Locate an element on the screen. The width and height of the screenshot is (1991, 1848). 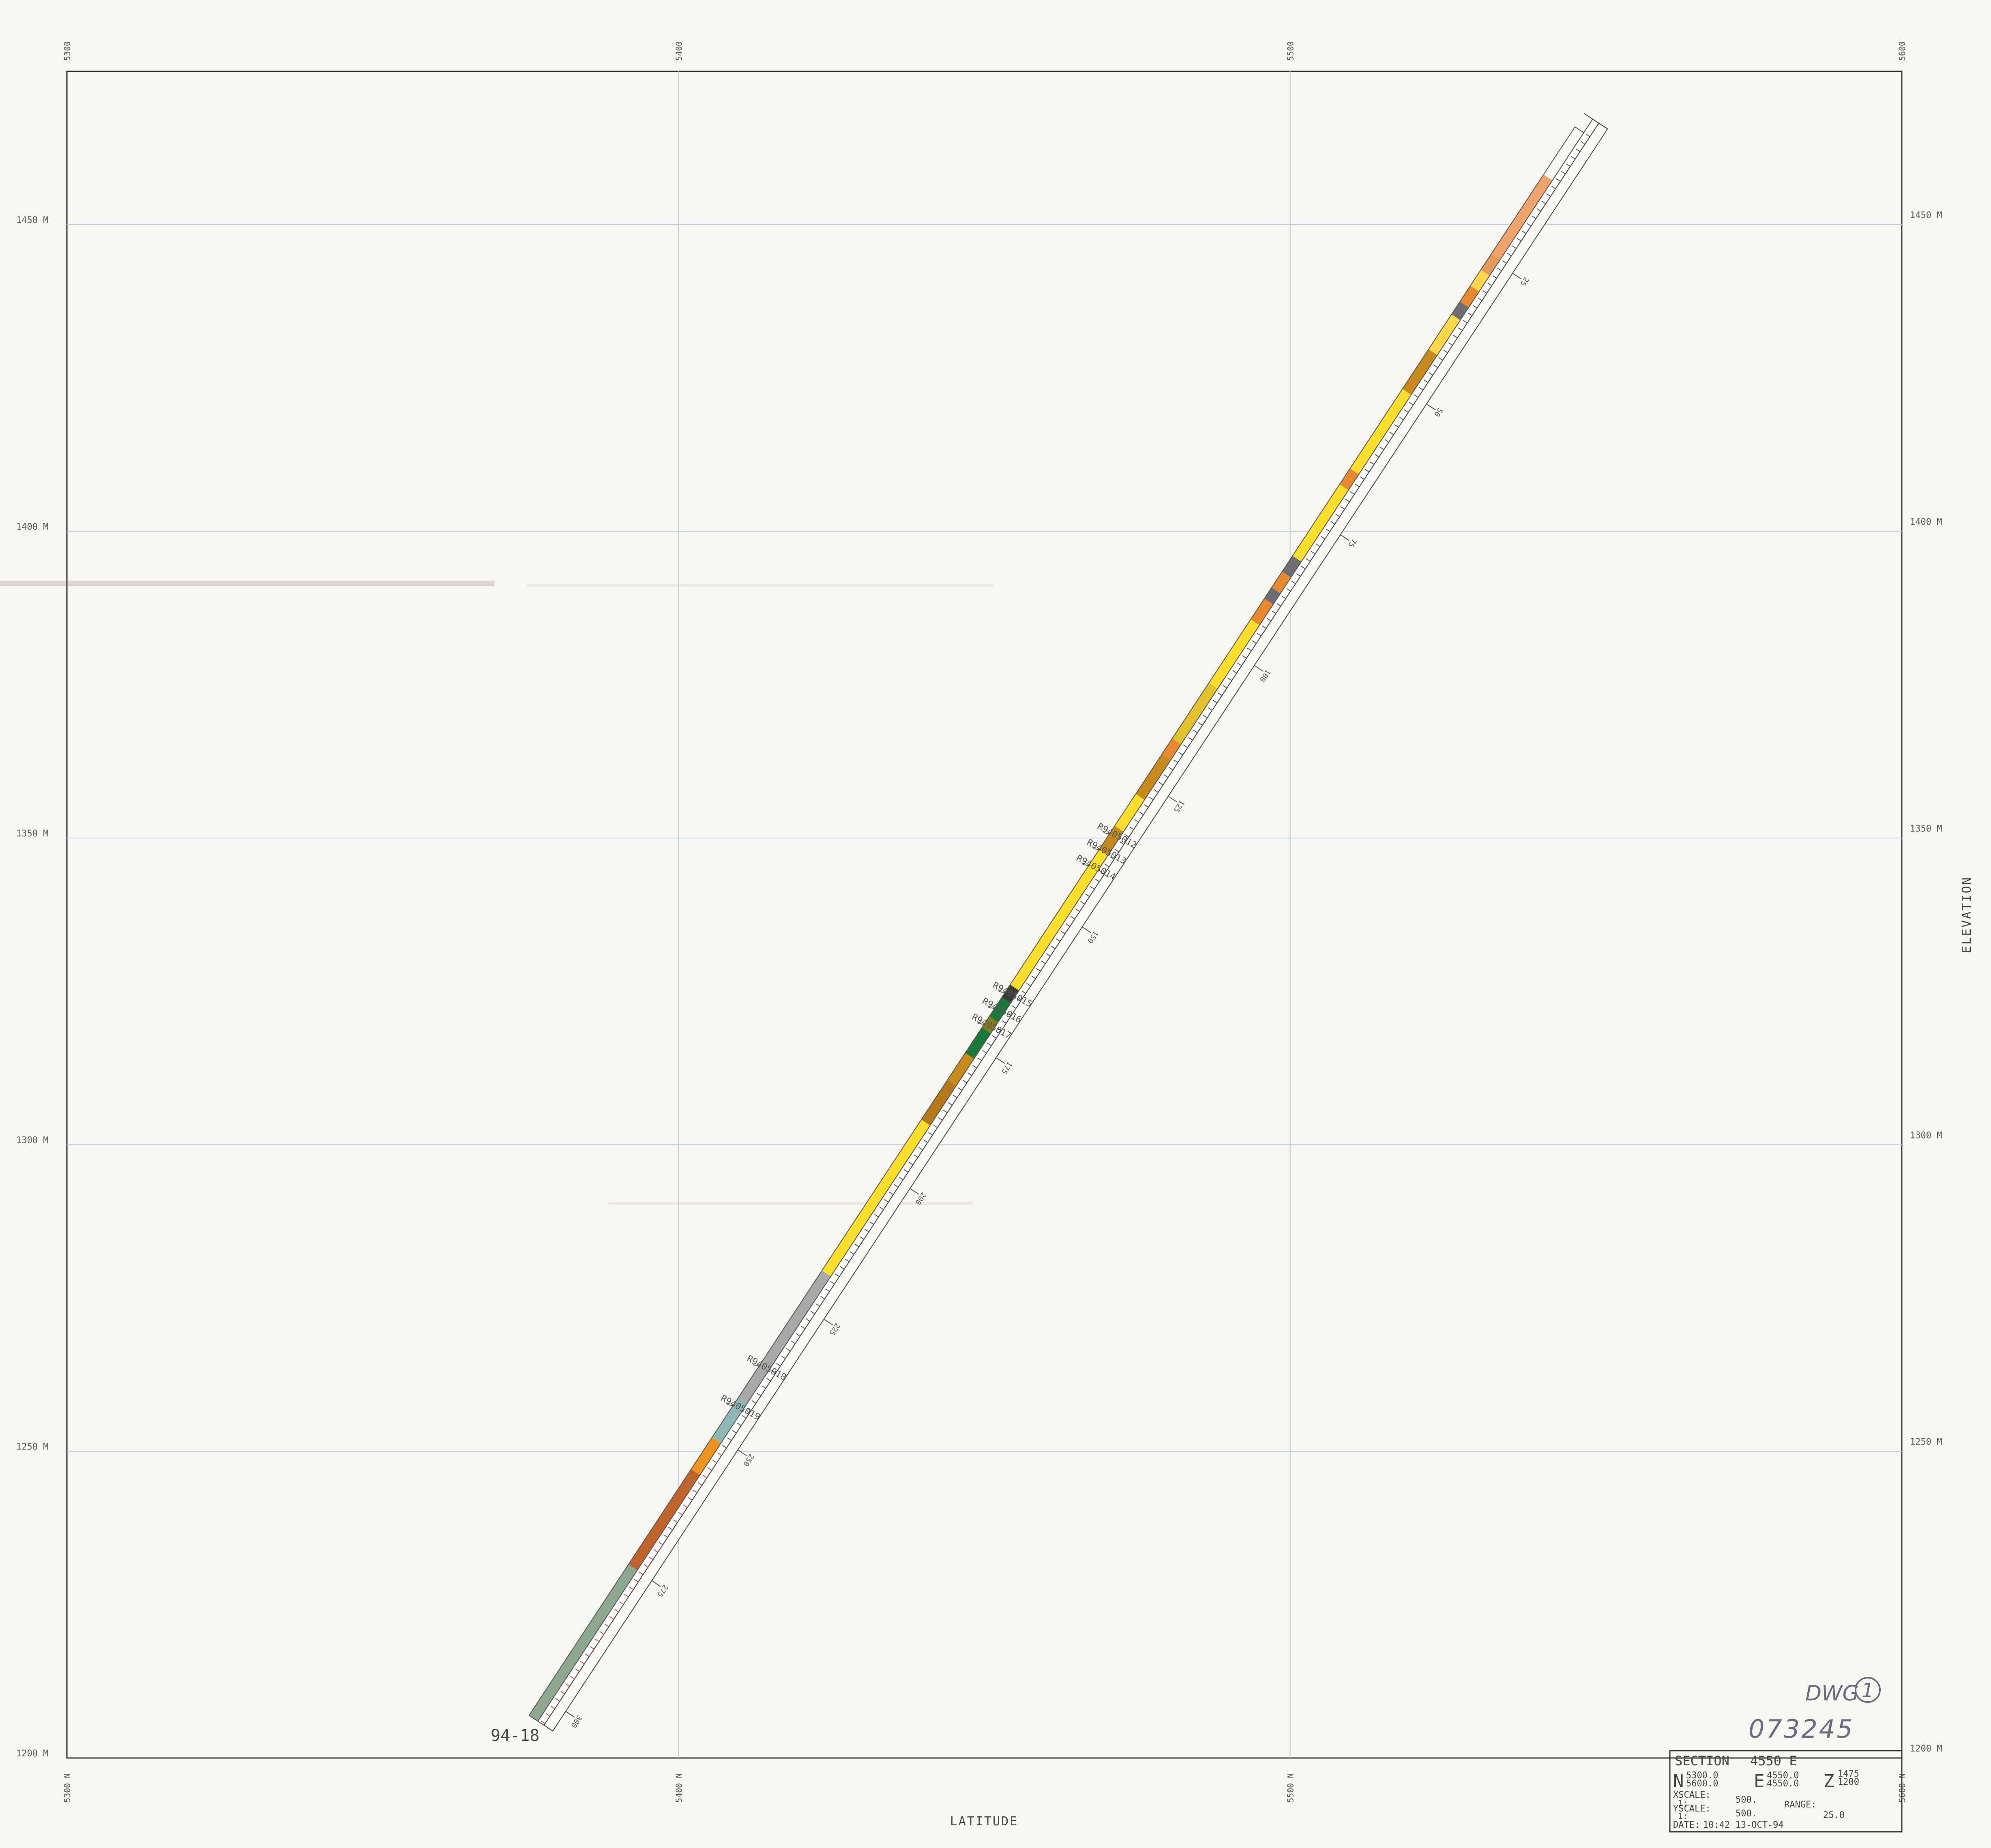
x-top-tick-label: 5600 is located at coordinates (1902, 51).